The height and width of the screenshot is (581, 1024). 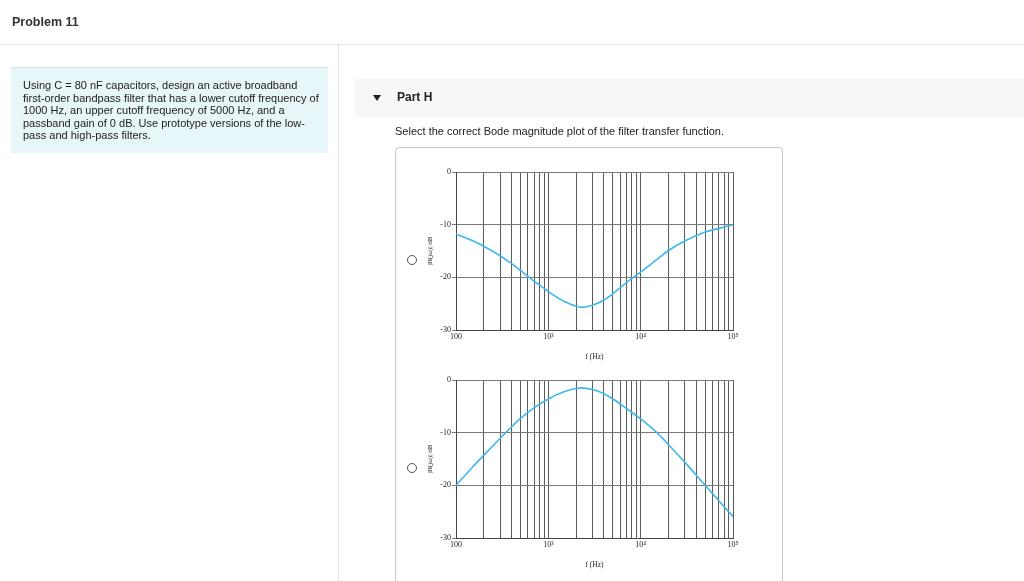 What do you see at coordinates (171, 110) in the screenshot?
I see `text: Using C = 80 nF capacitors, design an active broadband first-order bandpass filter that has a lower cutoff frequency of 1000 Hz, an upper cutoff frequency of 5000 Hz, and a passband gain of 0 dB. Use prototype versions of the low-pass and high-pass filters.` at bounding box center [171, 110].